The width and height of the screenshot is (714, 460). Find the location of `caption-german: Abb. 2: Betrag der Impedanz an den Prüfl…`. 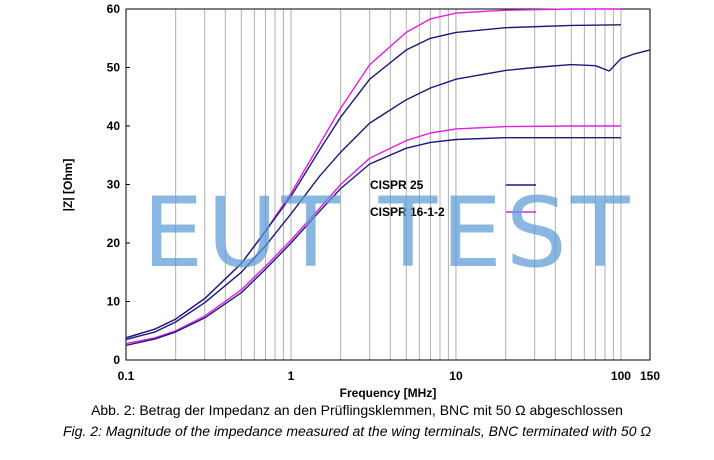

caption-german: Abb. 2: Betrag der Impedanz an den Prüfl… is located at coordinates (357, 410).